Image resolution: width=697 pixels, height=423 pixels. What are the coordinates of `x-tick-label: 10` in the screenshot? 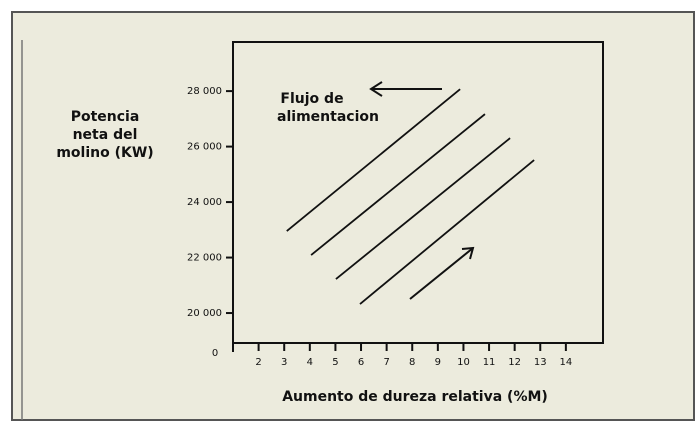 It's located at (463, 362).